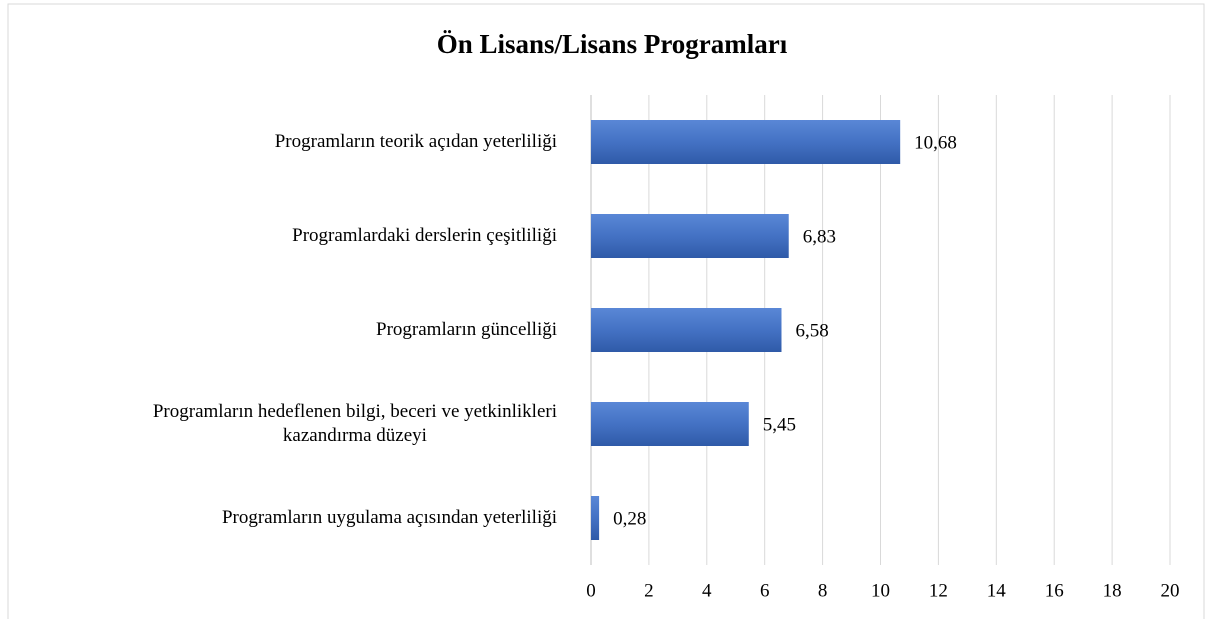 The height and width of the screenshot is (619, 1210). I want to click on x-tick-label: 14, so click(997, 590).